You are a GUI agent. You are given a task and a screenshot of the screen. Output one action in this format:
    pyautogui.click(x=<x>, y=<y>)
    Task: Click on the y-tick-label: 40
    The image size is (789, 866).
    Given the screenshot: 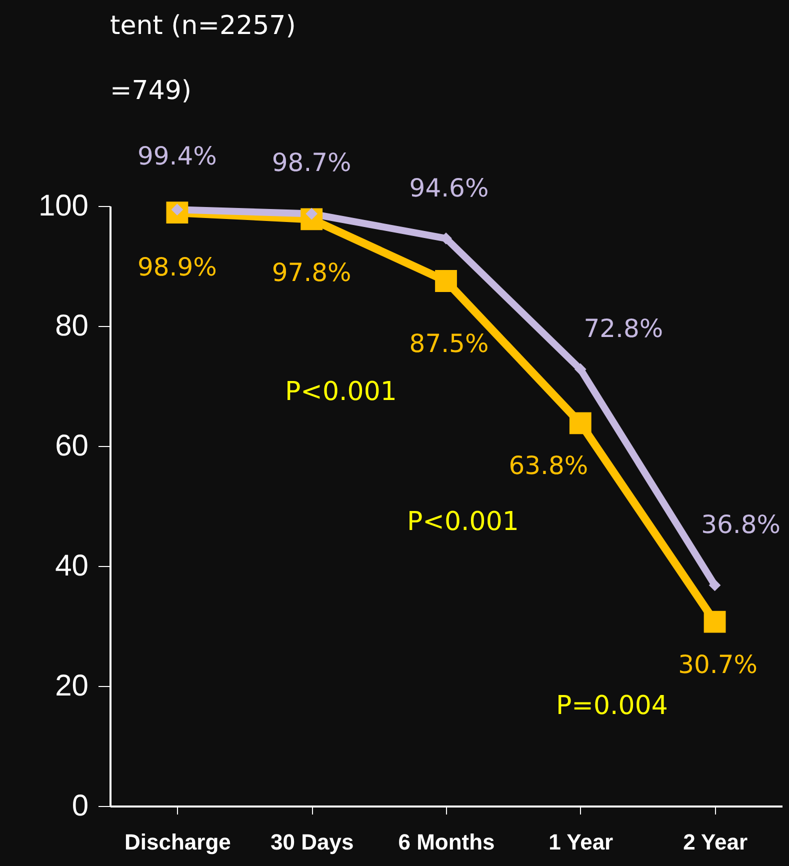 What is the action you would take?
    pyautogui.click(x=71, y=566)
    